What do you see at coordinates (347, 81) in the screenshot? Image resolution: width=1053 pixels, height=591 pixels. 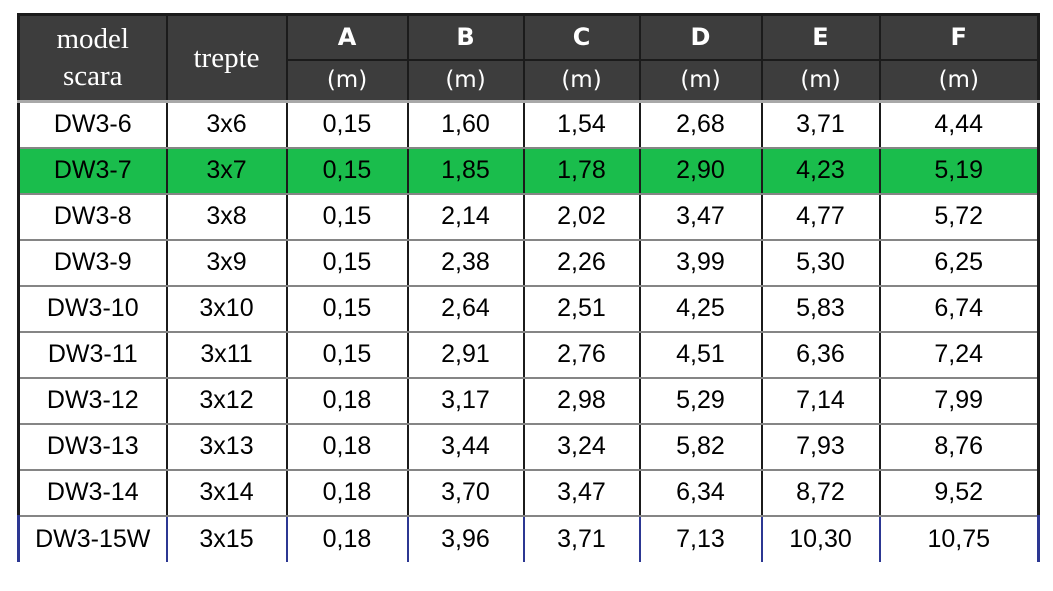 I see `unit-label-a: (m)` at bounding box center [347, 81].